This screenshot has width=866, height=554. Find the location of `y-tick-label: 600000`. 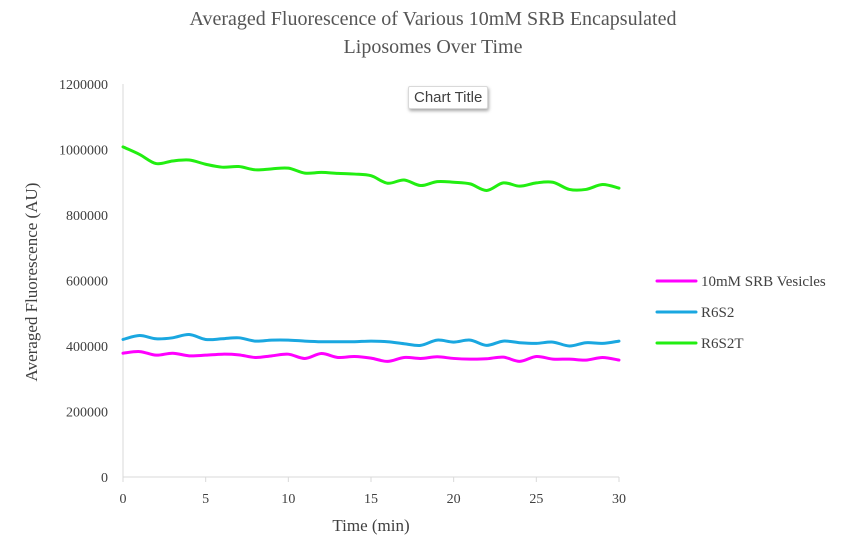

y-tick-label: 600000 is located at coordinates (87, 282).